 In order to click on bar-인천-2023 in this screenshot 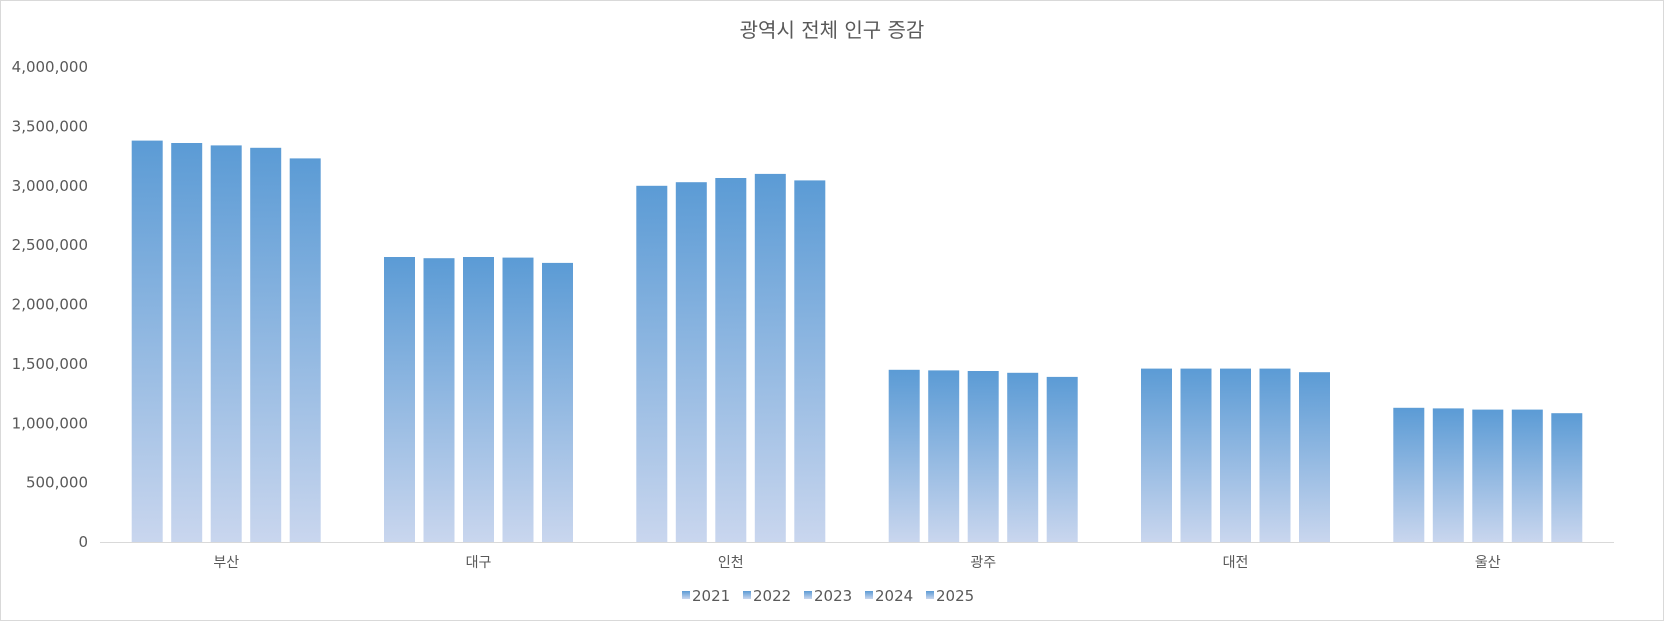, I will do `click(731, 360)`.